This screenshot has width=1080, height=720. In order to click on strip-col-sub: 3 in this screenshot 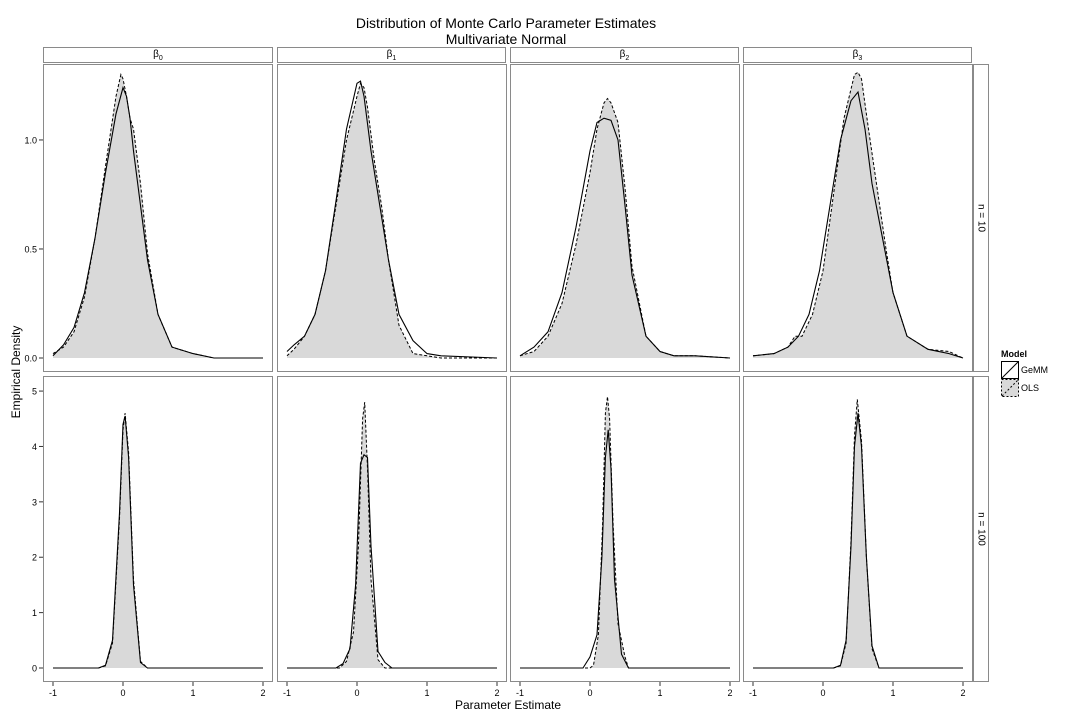, I will do `click(860, 58)`.